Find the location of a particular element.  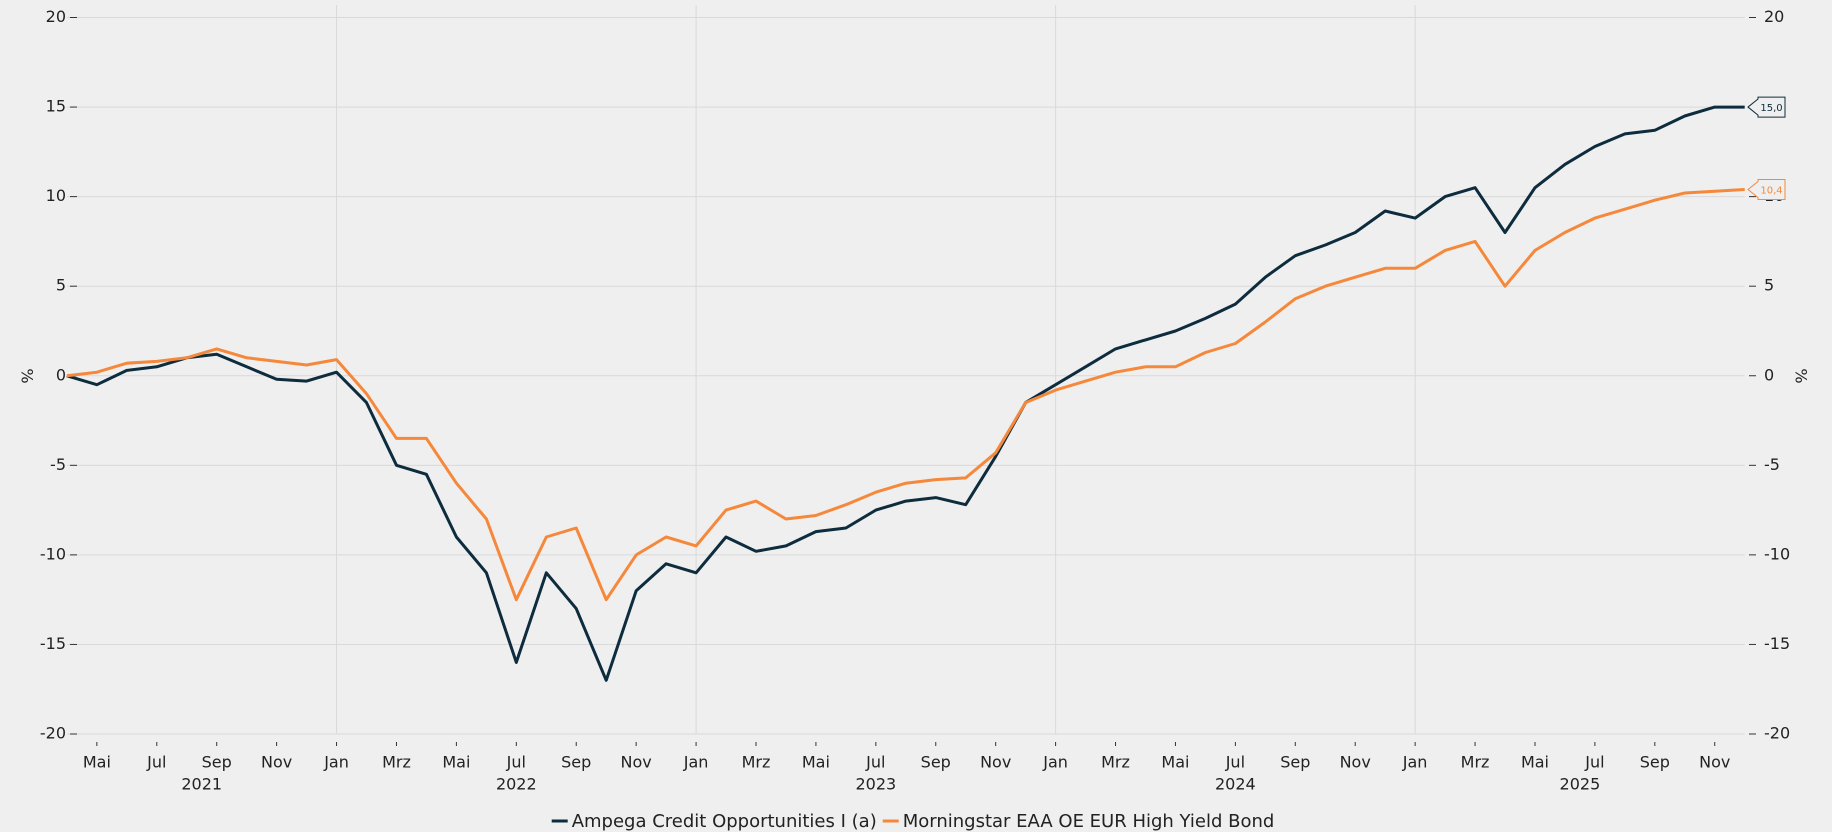

end-label: 10,4 is located at coordinates (1771, 190).